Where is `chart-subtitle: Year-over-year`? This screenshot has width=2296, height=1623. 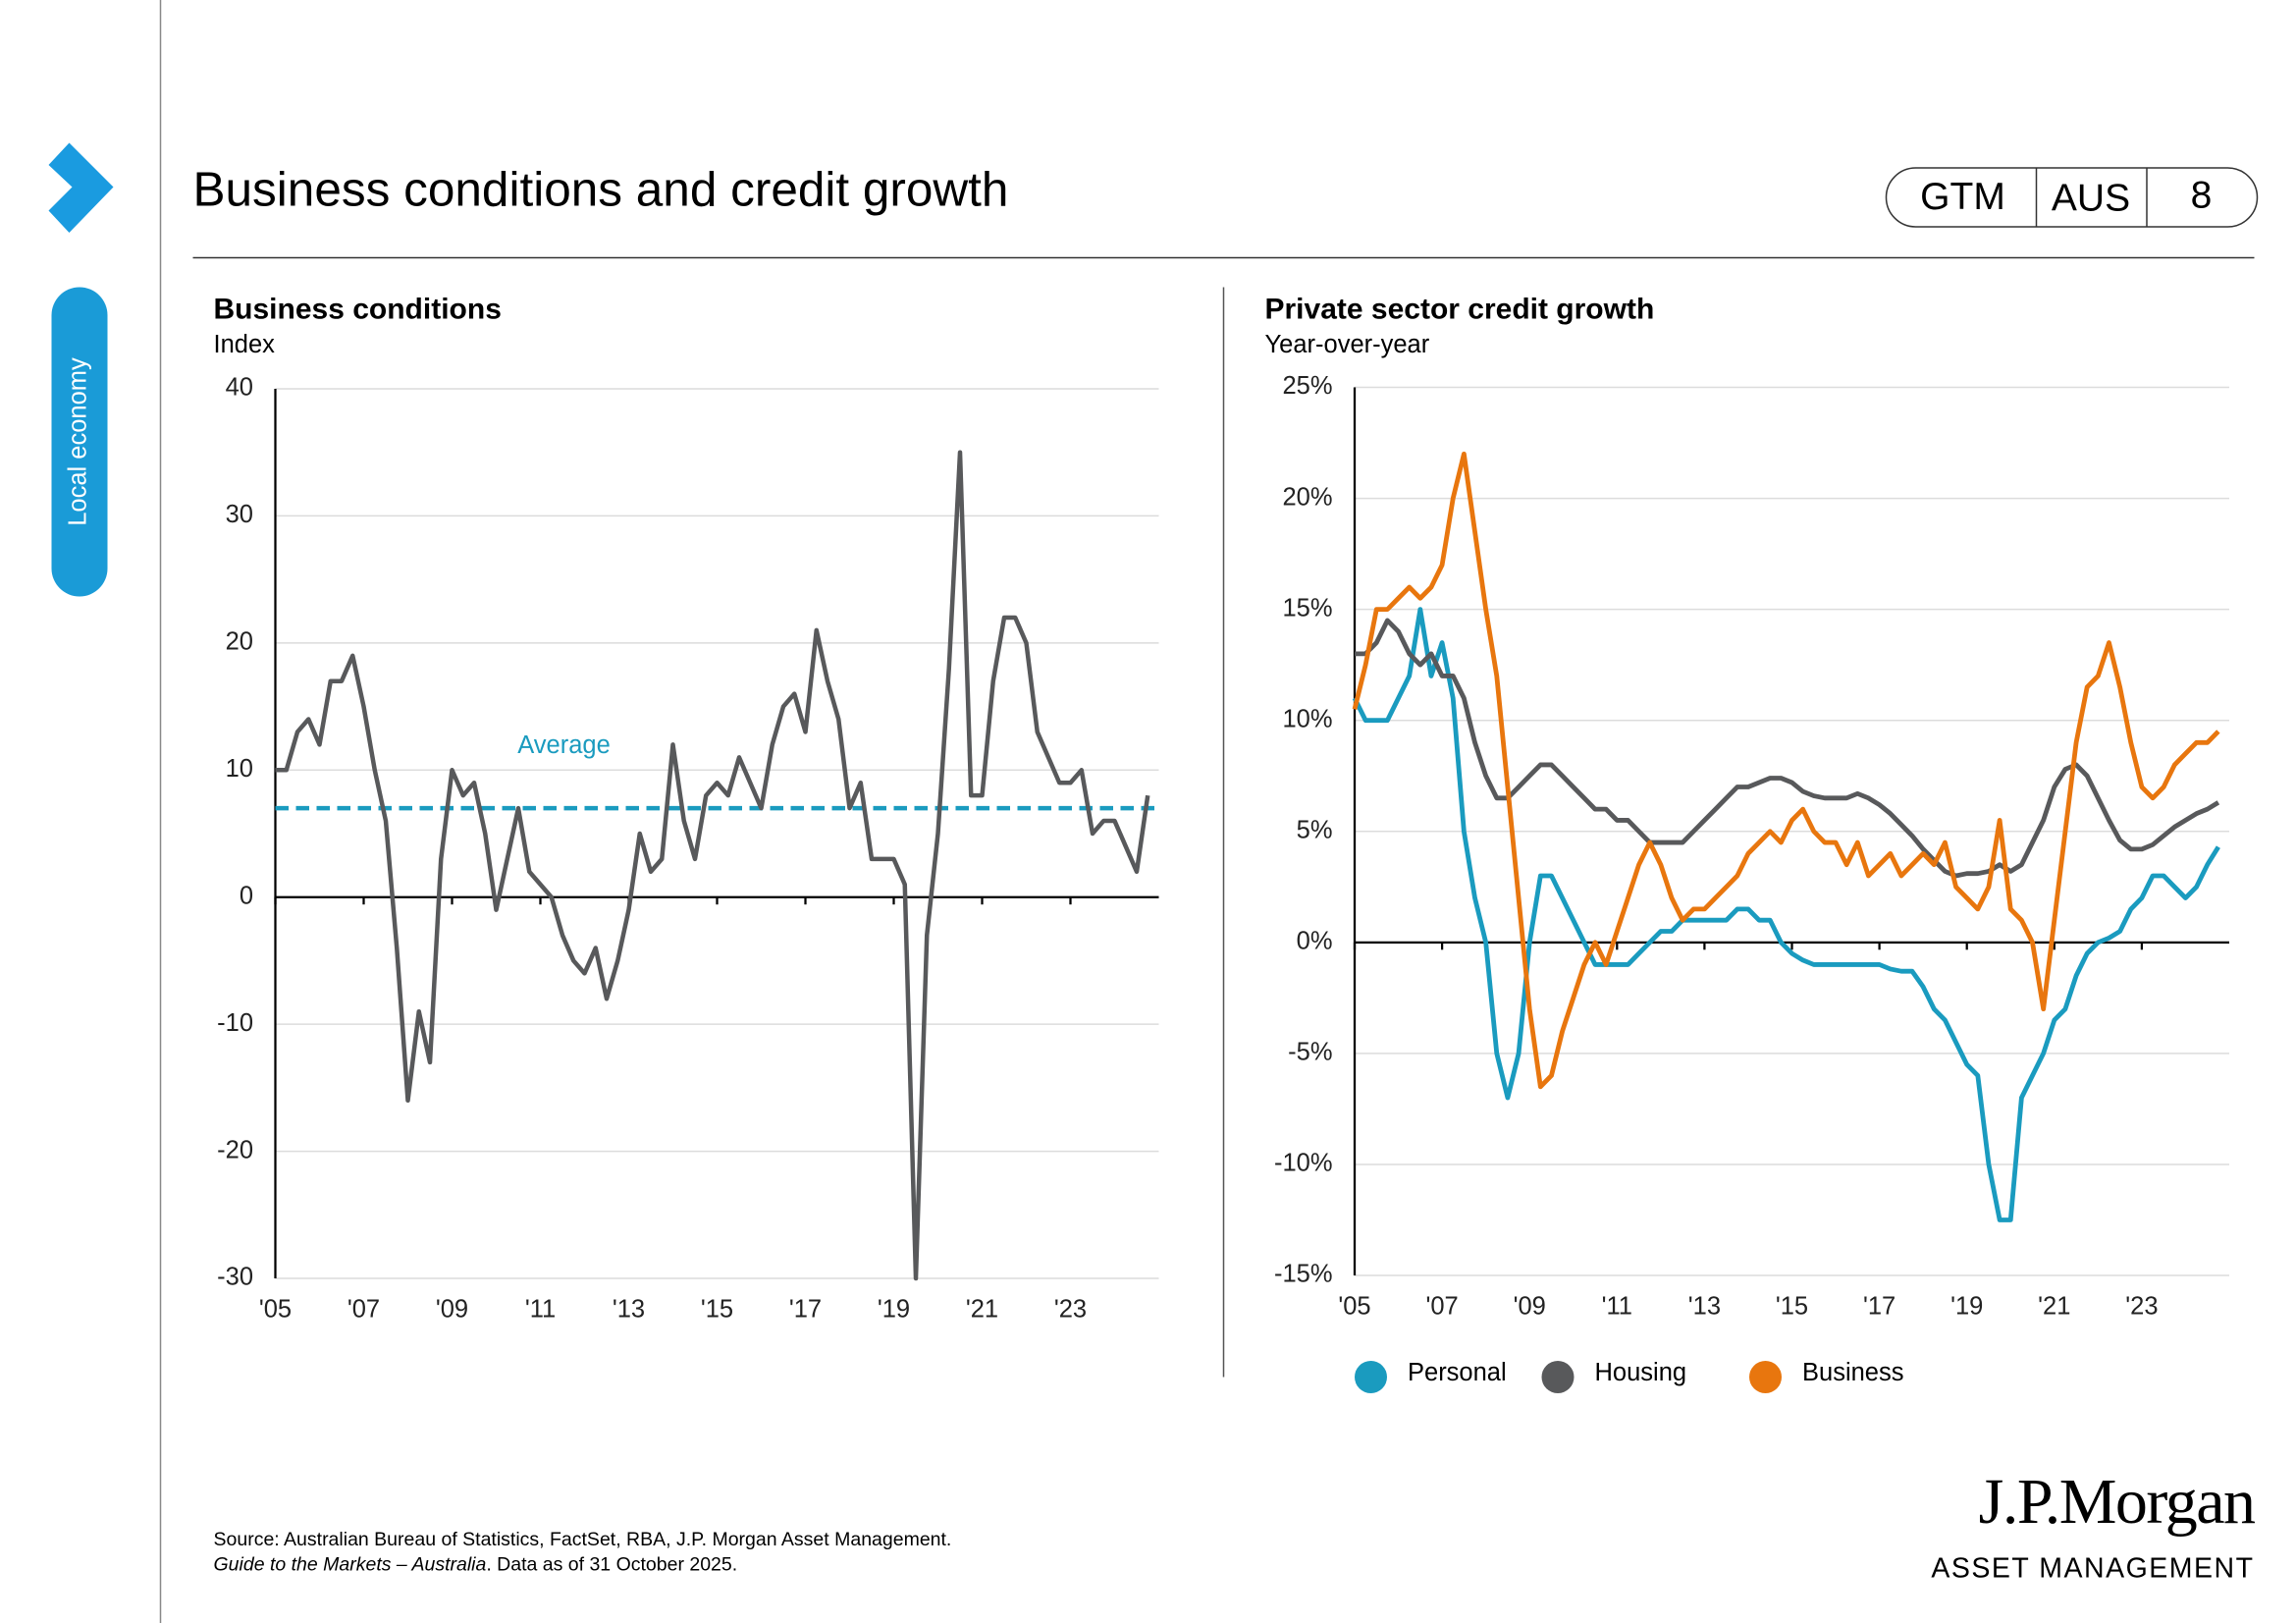 chart-subtitle: Year-over-year is located at coordinates (1347, 344).